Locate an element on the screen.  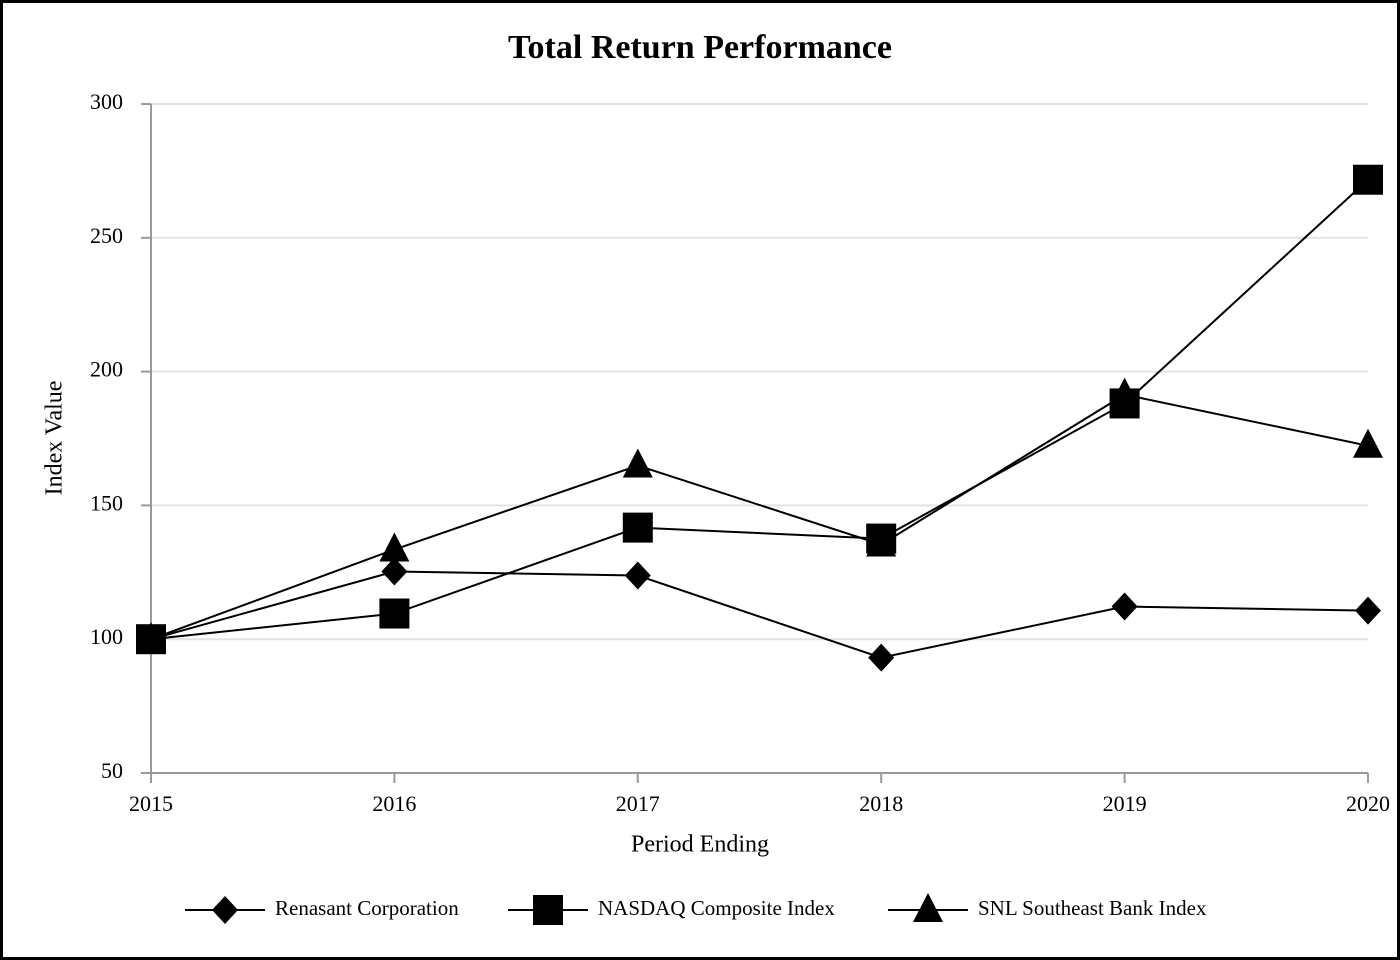
y-axis-label: Index Value is located at coordinates (55, 438).